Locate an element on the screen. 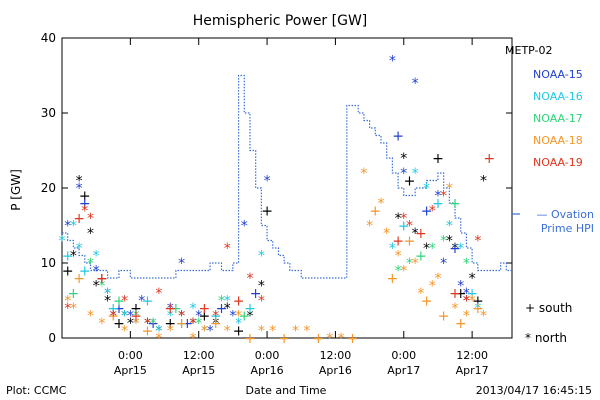 The height and width of the screenshot is (400, 600). y-tick-label: 20 is located at coordinates (48, 188).